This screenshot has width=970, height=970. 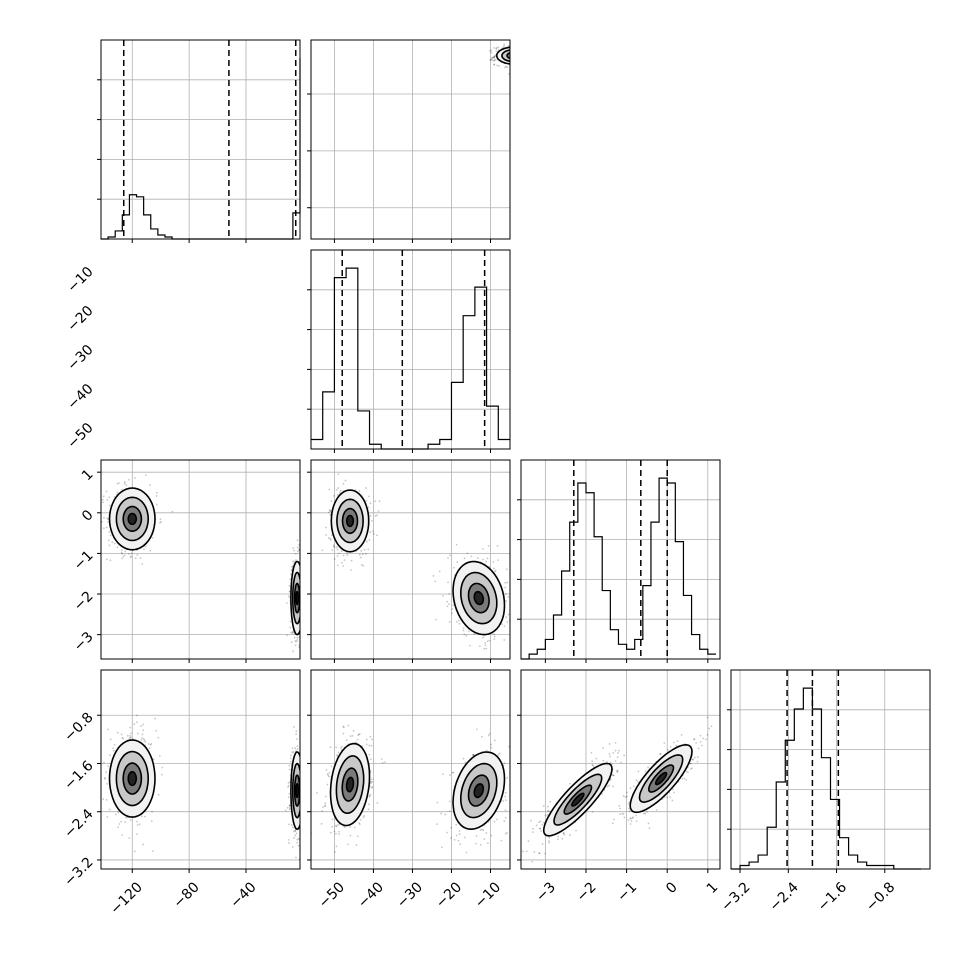 I want to click on density-contour, so click(x=350, y=521).